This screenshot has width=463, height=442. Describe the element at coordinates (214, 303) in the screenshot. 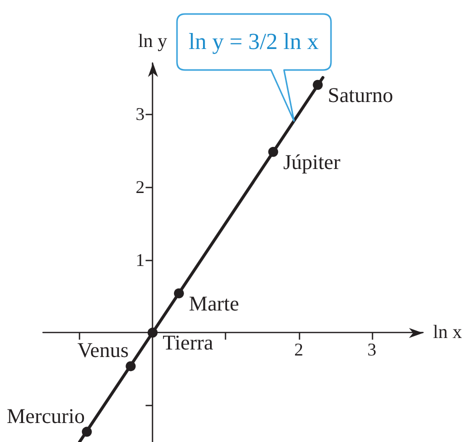

I see `annotation: Marte` at that location.